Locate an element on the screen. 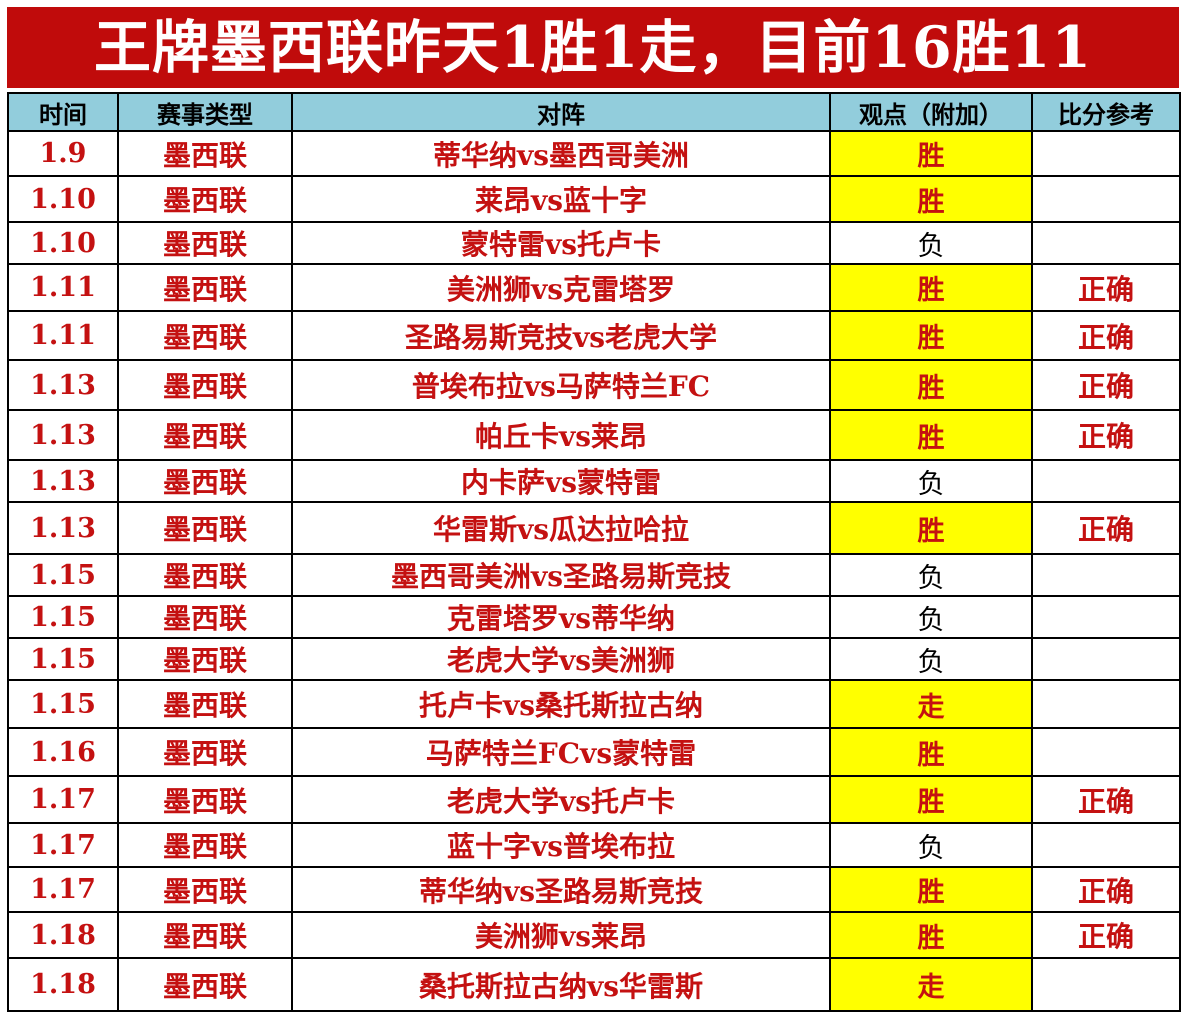 The image size is (1186, 1023). table-row: 1.18 墨西联 桑托斯拉古纳vs华雷斯 走 is located at coordinates (594, 984).